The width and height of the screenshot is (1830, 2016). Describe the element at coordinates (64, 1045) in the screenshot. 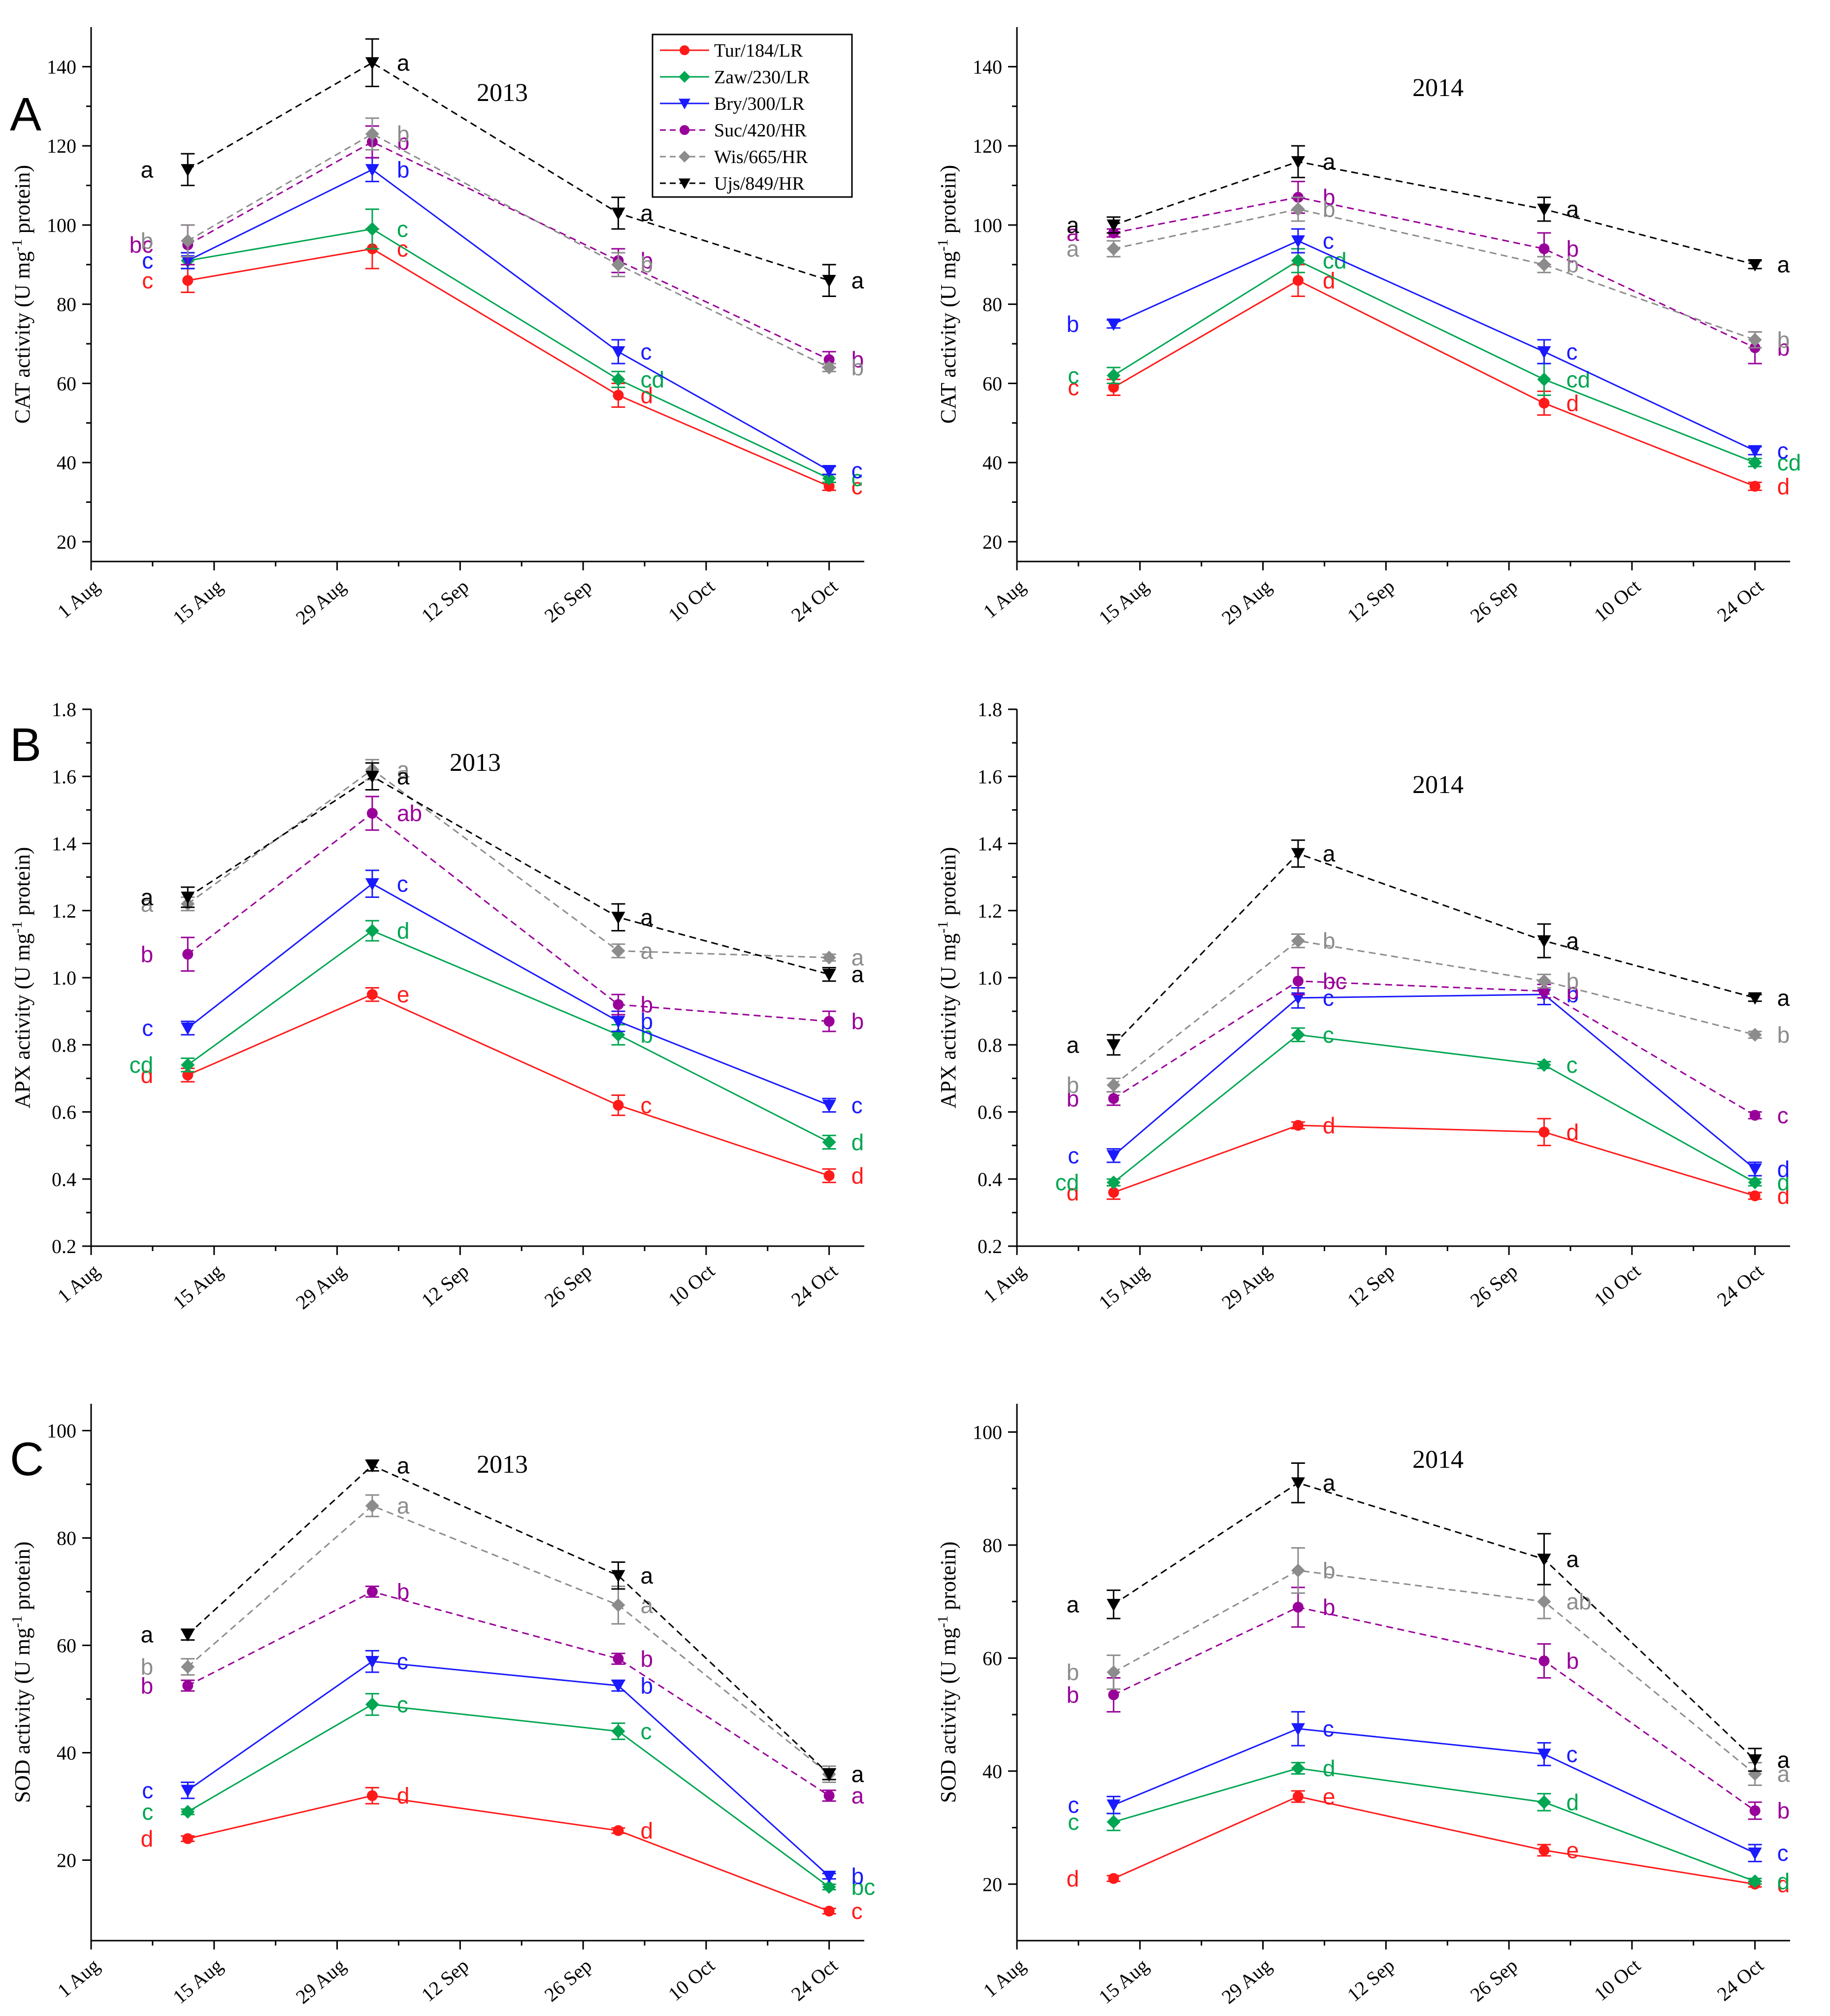

I see `y-tick-label: 0.8` at that location.